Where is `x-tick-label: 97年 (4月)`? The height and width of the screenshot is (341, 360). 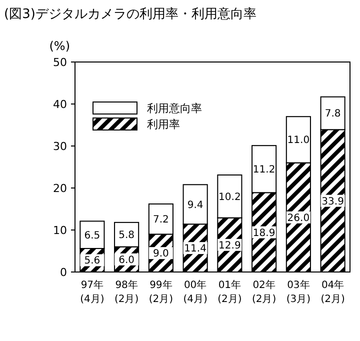 x-tick-label: 97年 (4月) is located at coordinates (92, 292).